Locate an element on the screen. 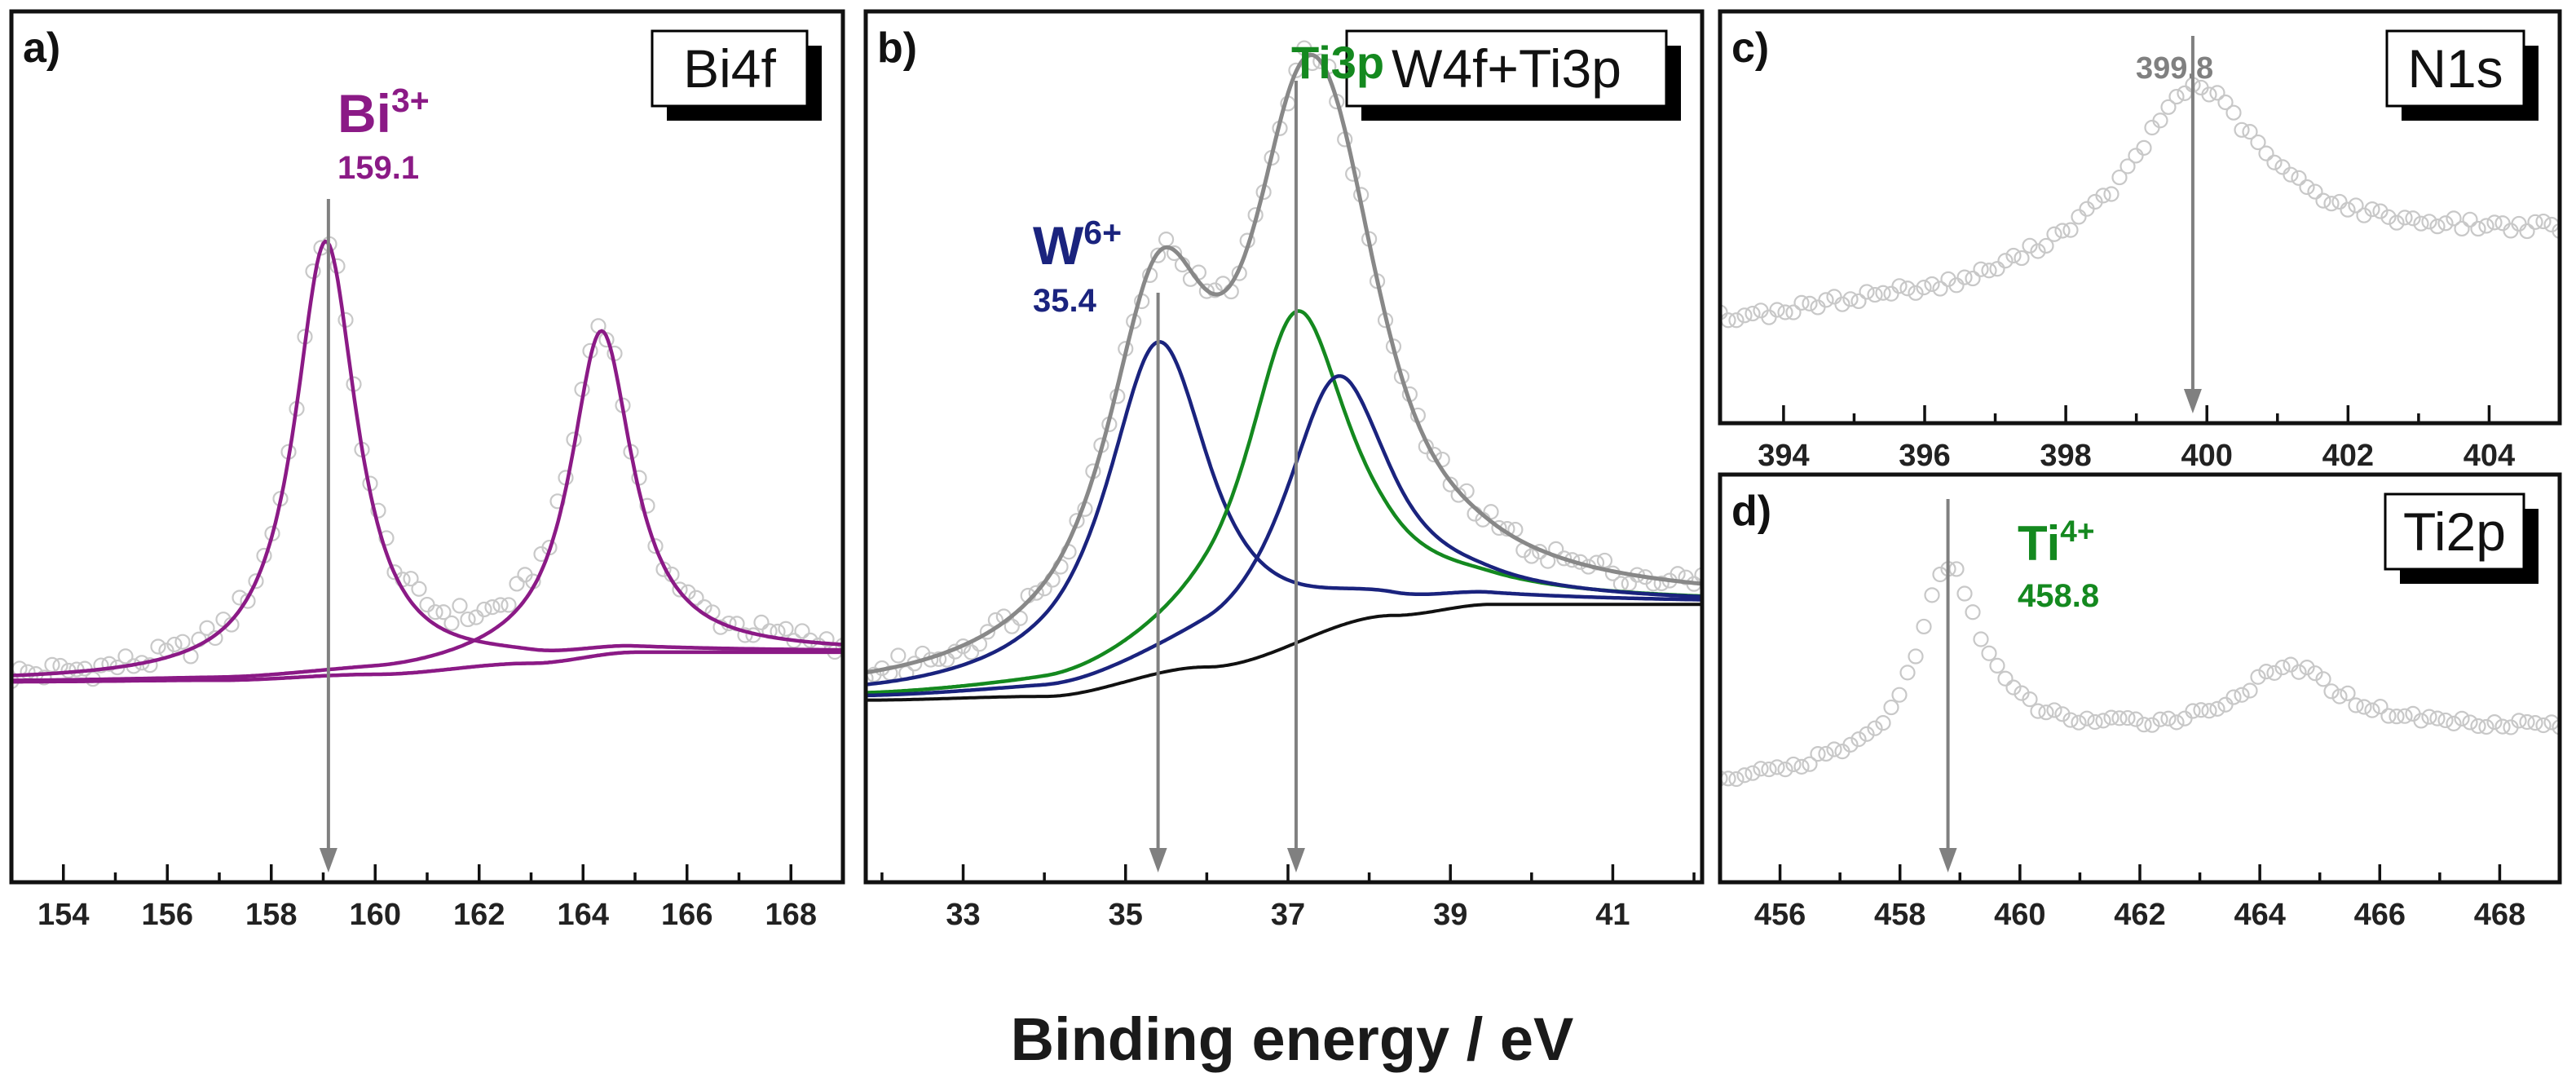  tick-label: 164 is located at coordinates (583, 915).